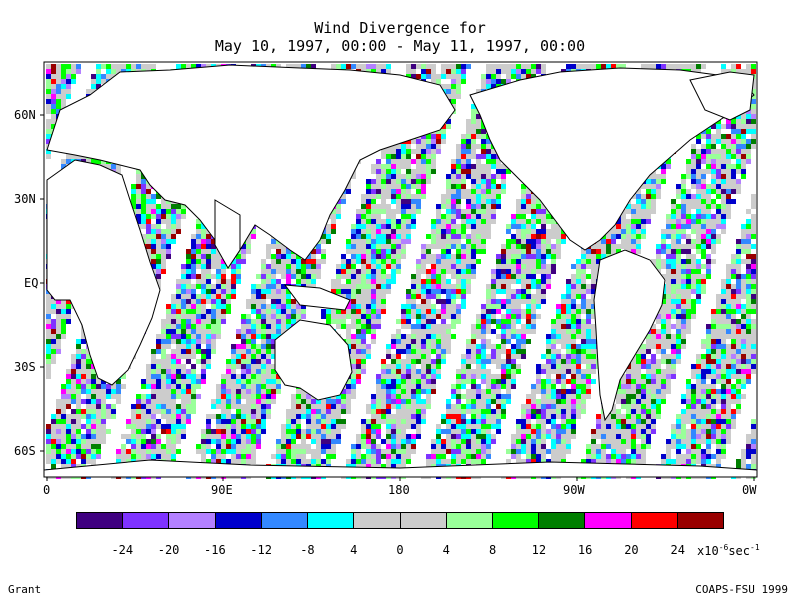  What do you see at coordinates (31, 283) in the screenshot?
I see `lat-label-eq: EQ` at bounding box center [31, 283].